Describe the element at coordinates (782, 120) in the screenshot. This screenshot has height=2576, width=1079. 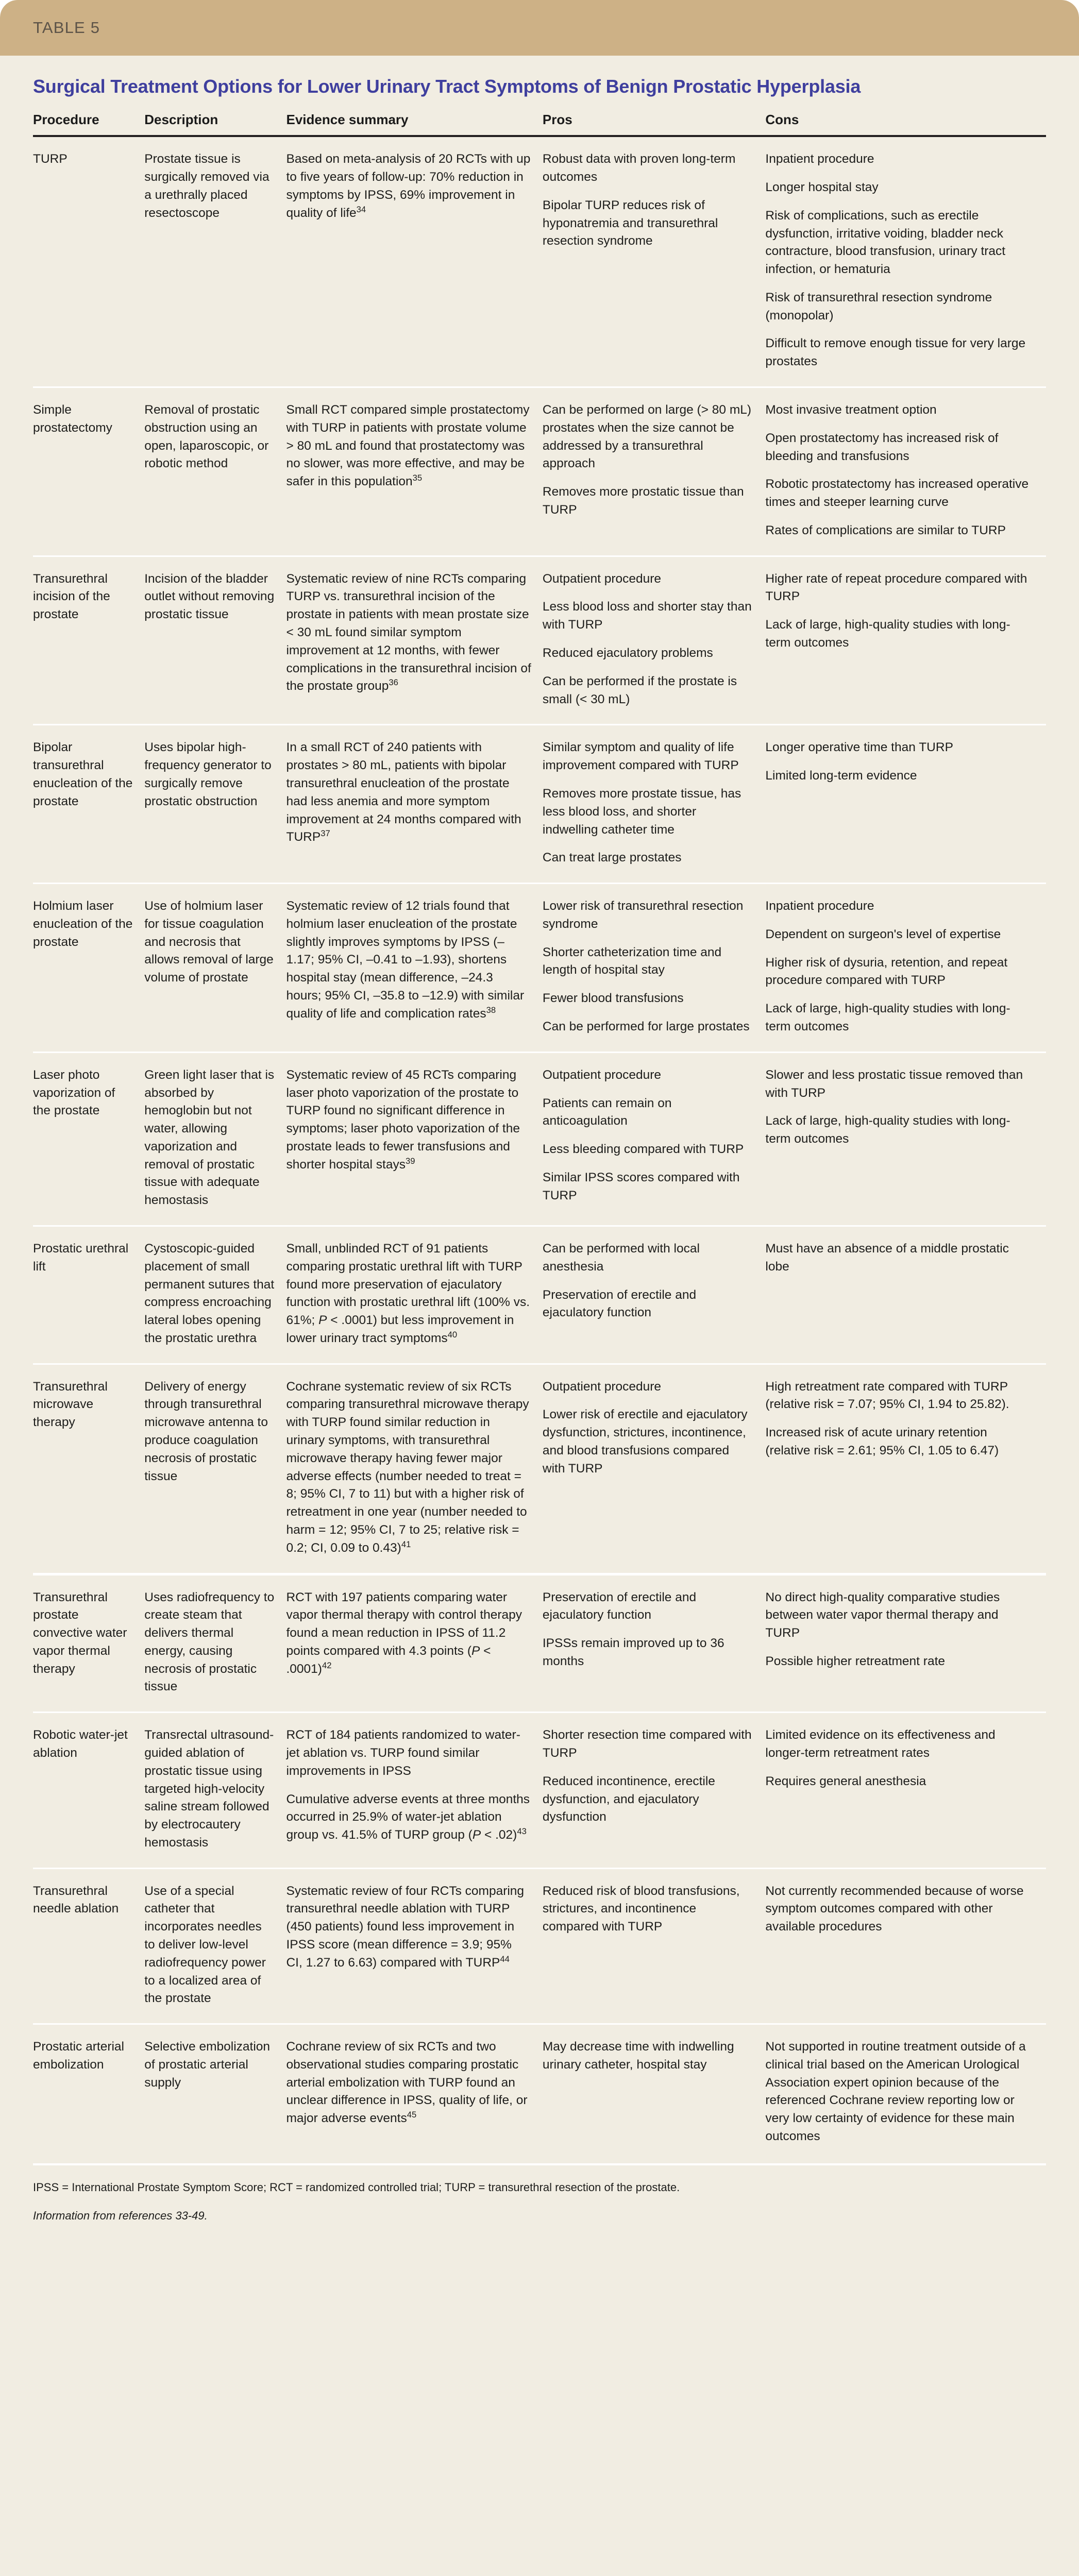
I see `column-header-cons: Cons` at that location.